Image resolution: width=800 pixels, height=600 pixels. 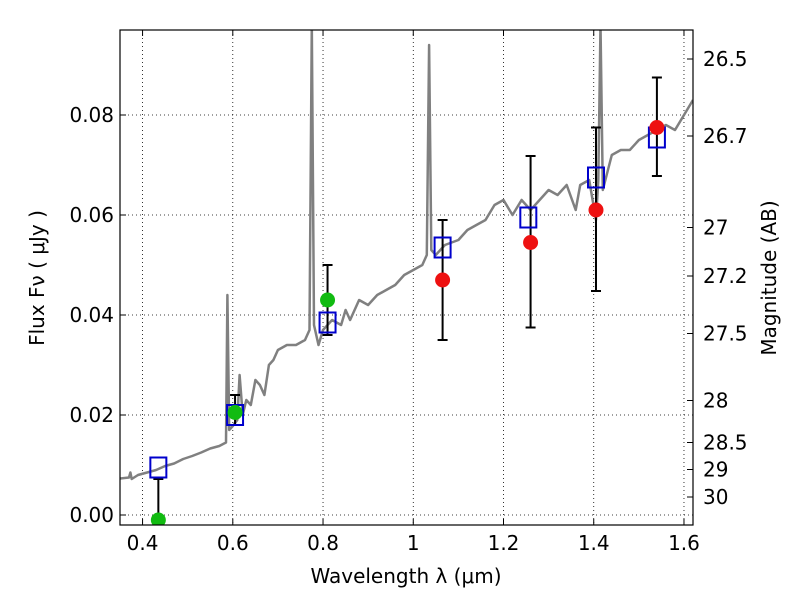 What do you see at coordinates (725, 443) in the screenshot?
I see `y2-tick-label: 28.5` at bounding box center [725, 443].